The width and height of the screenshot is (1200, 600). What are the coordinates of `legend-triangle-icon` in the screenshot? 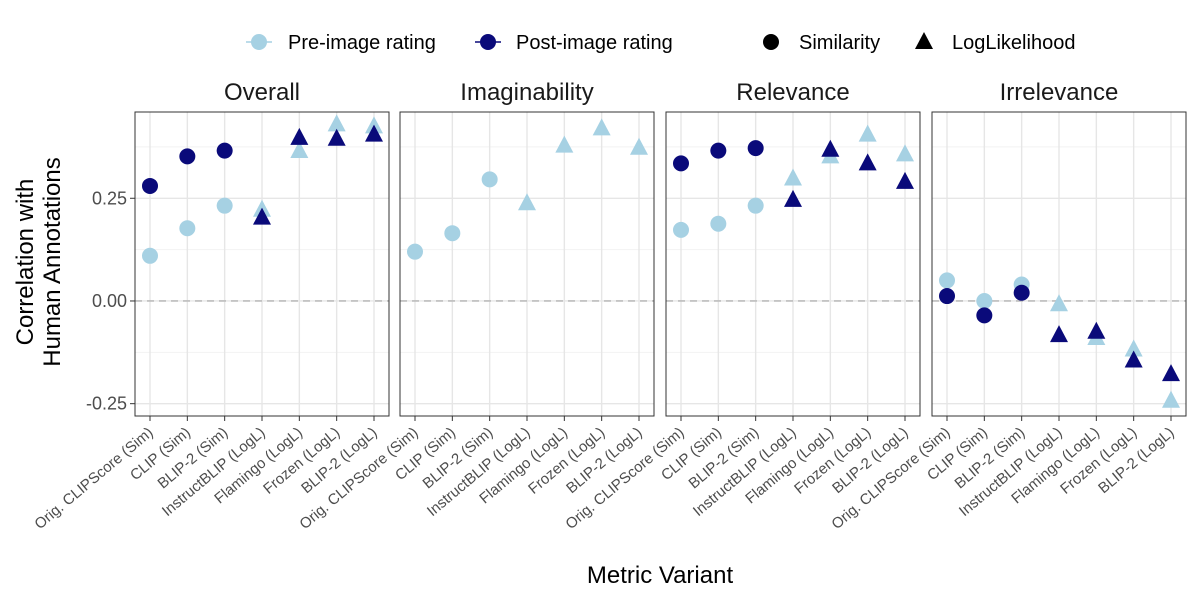 It's located at (924, 40).